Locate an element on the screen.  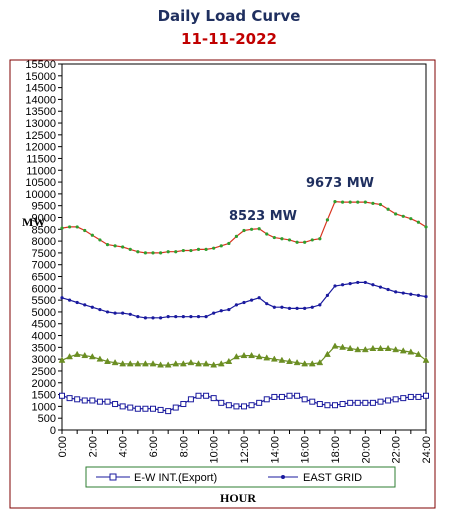
x-tick-label: 16:00 is located at coordinates (306, 450).